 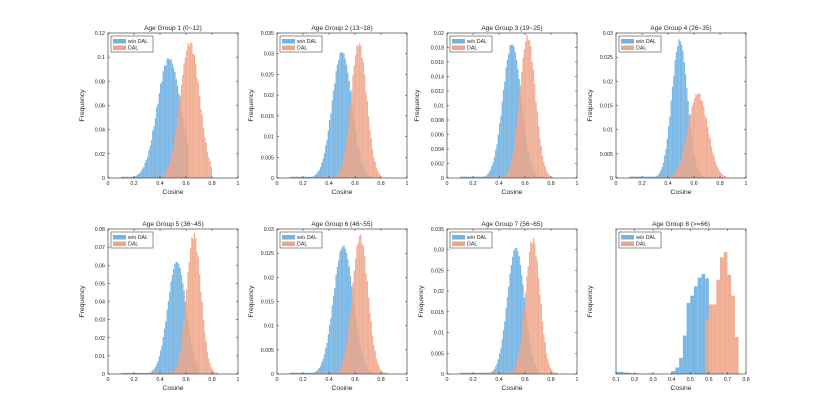 What do you see at coordinates (100, 131) in the screenshot?
I see `y-tick-label: 0.04` at bounding box center [100, 131].